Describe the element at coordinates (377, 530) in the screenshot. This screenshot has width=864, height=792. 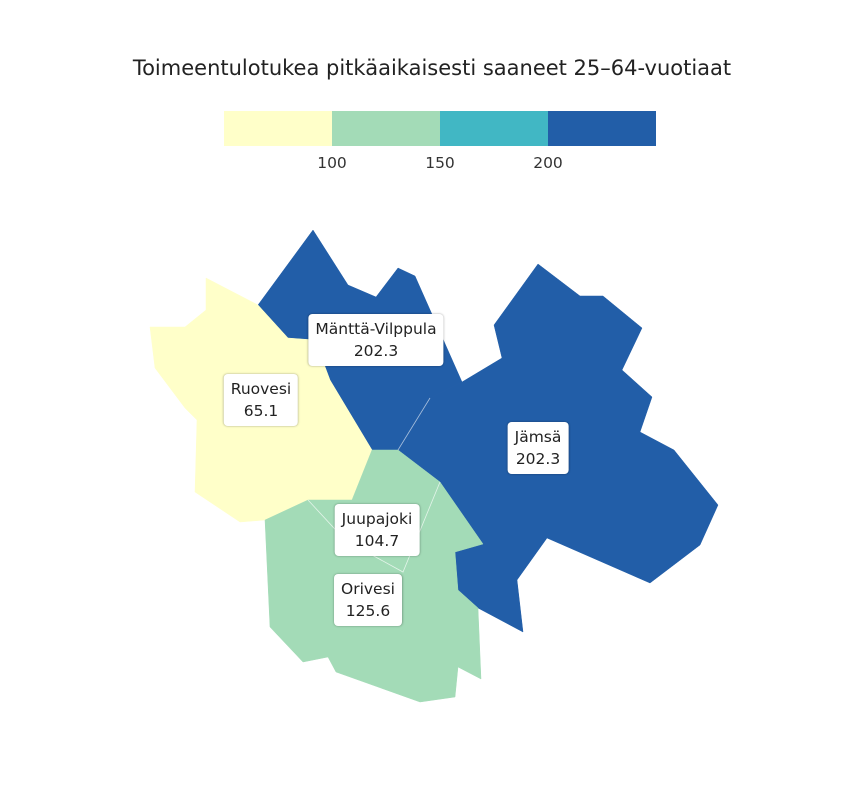
I see `region-label: Juupajoki 104.7` at that location.